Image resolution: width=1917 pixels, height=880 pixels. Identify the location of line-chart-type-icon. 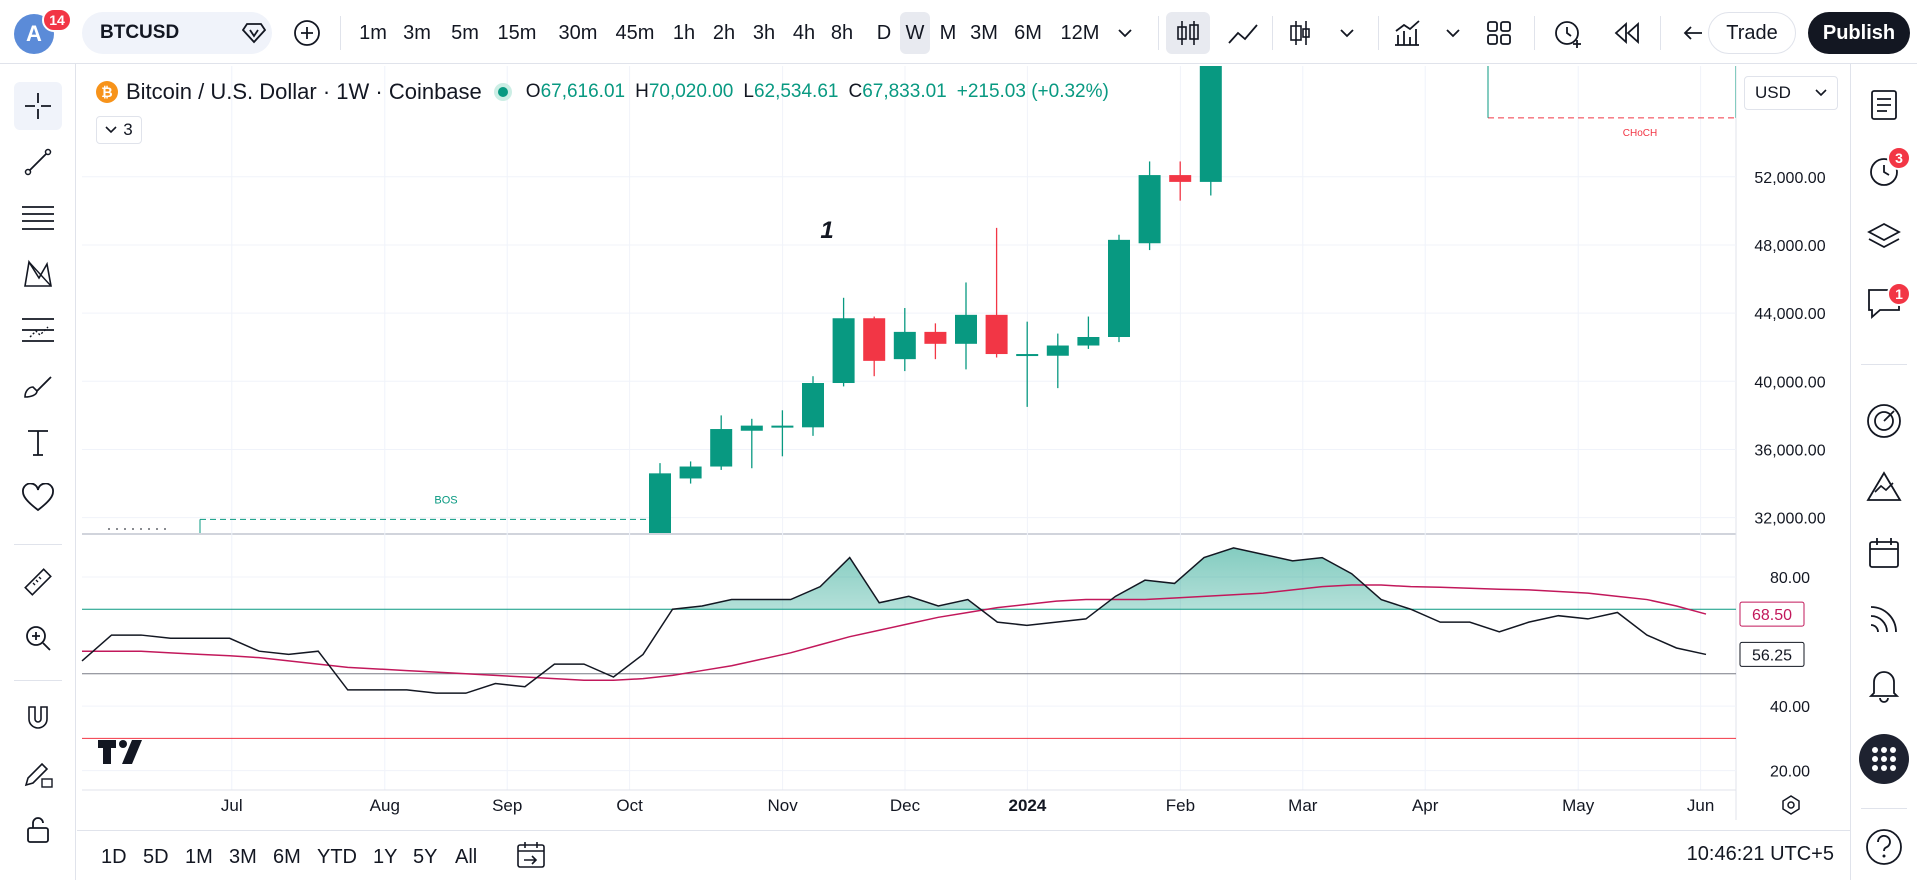
(1243, 33).